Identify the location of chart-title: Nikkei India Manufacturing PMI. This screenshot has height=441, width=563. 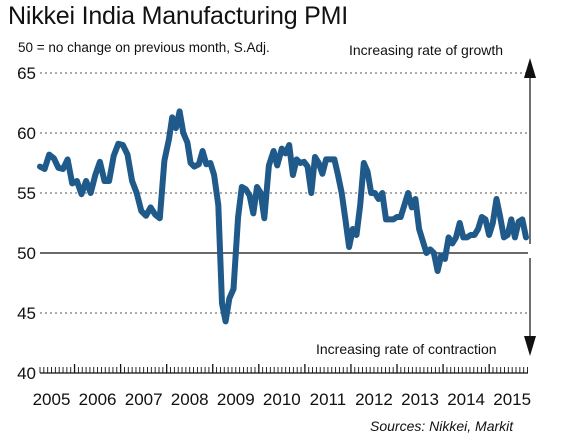
(178, 16).